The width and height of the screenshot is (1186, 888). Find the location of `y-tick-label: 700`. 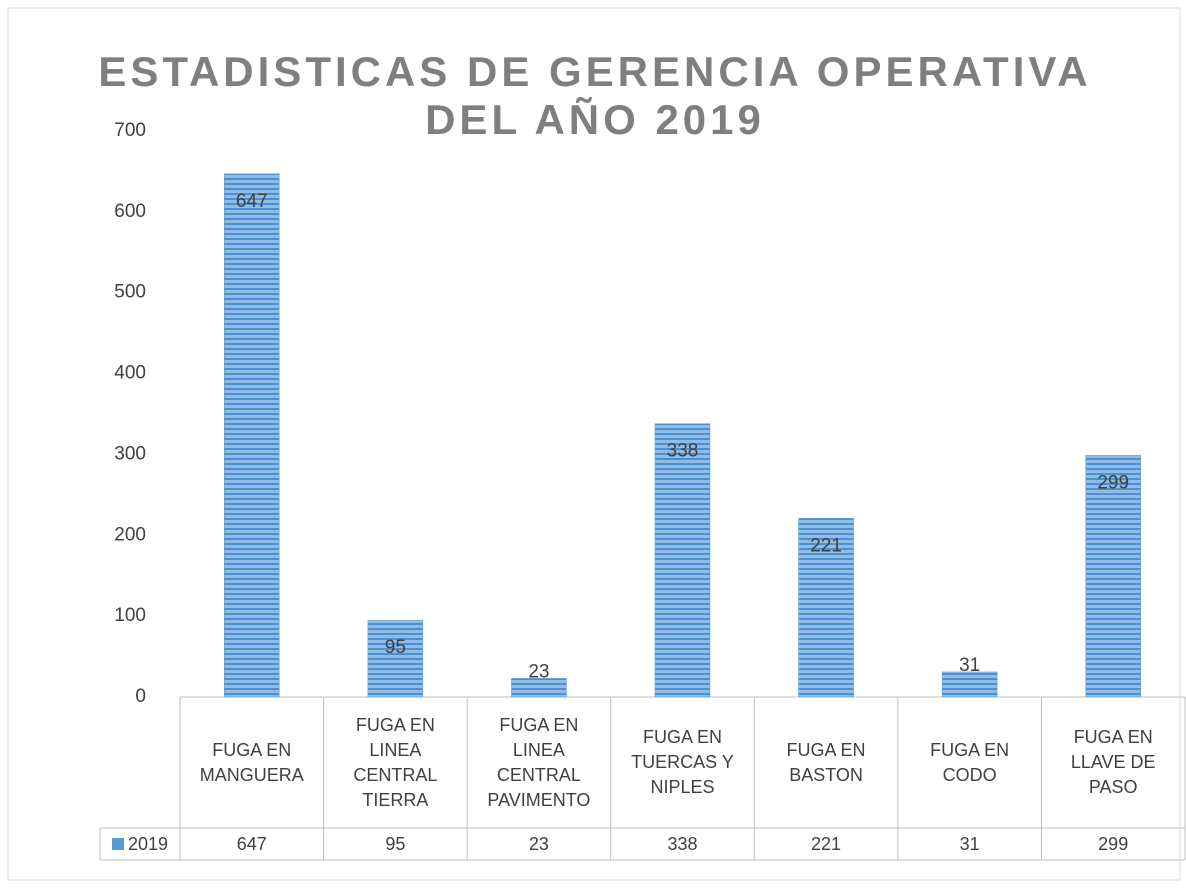

y-tick-label: 700 is located at coordinates (130, 130).